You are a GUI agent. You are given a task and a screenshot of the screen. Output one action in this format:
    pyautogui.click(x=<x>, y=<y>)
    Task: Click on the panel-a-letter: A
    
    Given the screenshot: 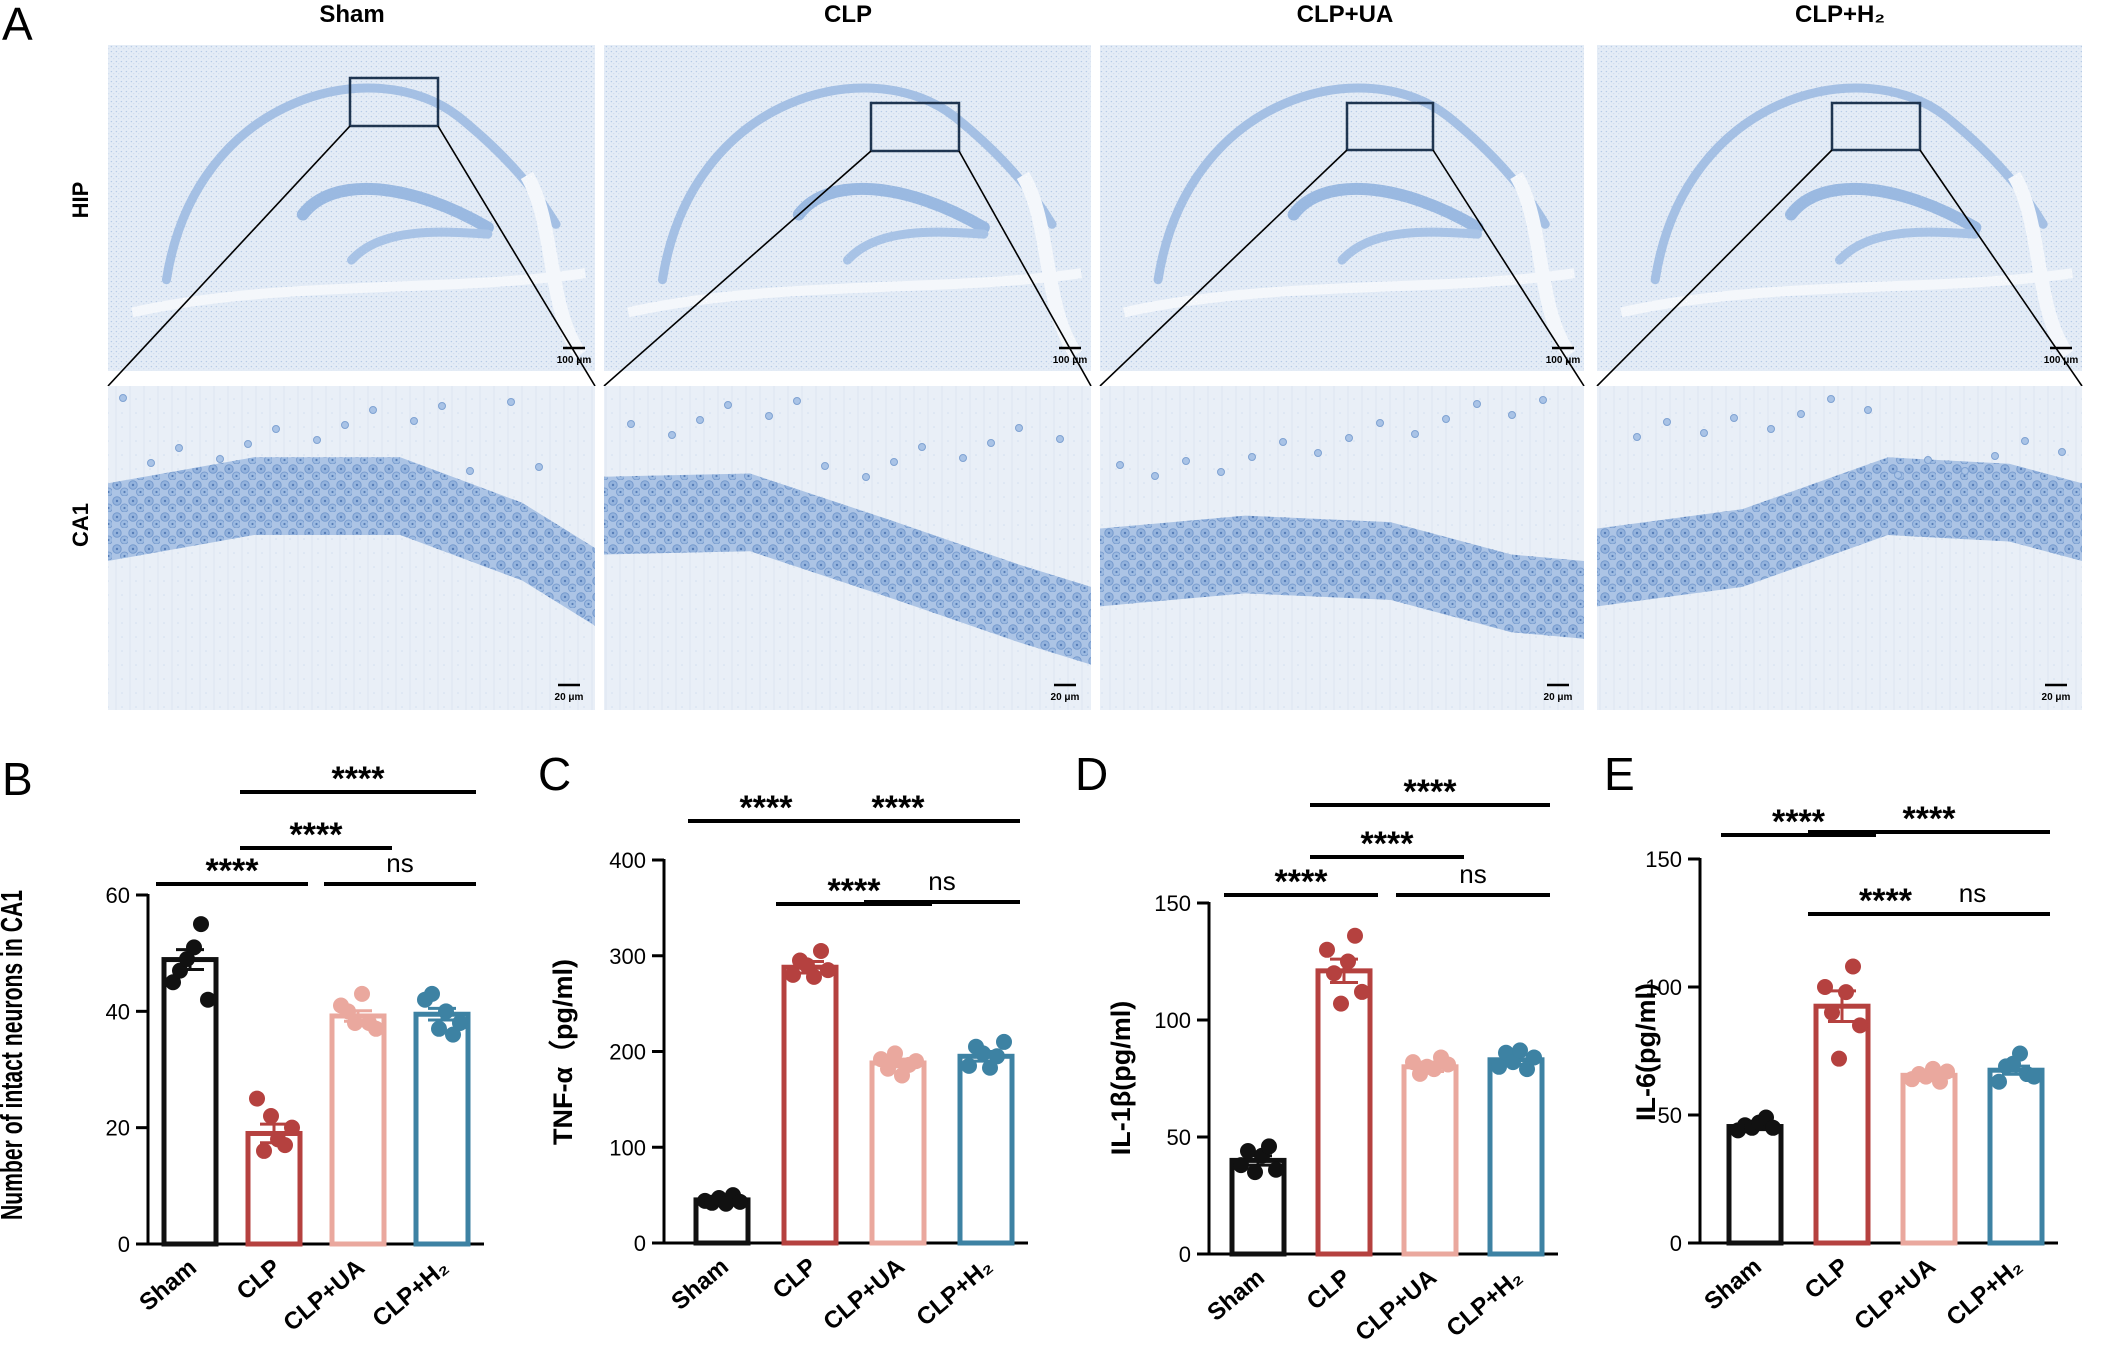 What is the action you would take?
    pyautogui.click(x=17, y=25)
    